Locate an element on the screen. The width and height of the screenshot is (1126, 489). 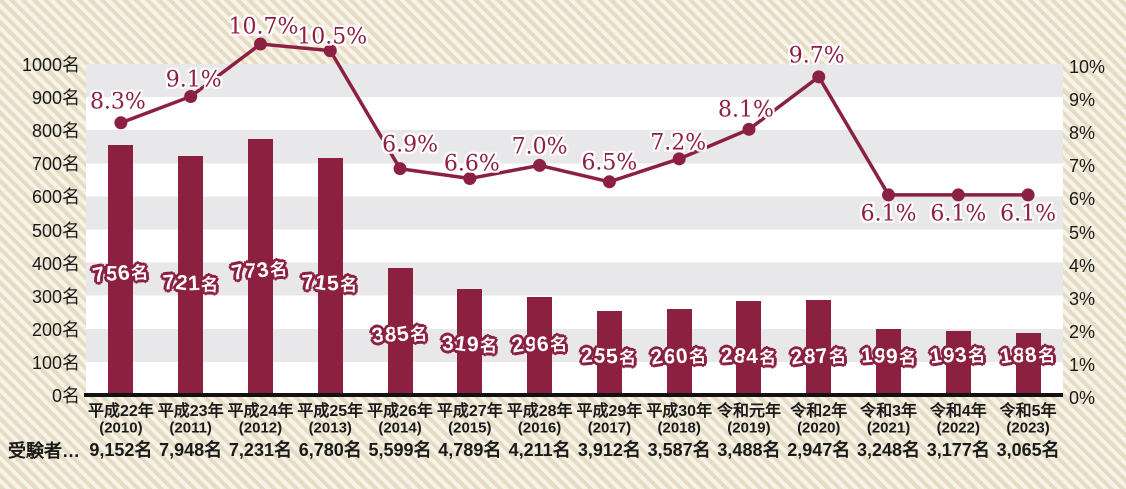
right-axis-tick: 8% is located at coordinates (1082, 133).